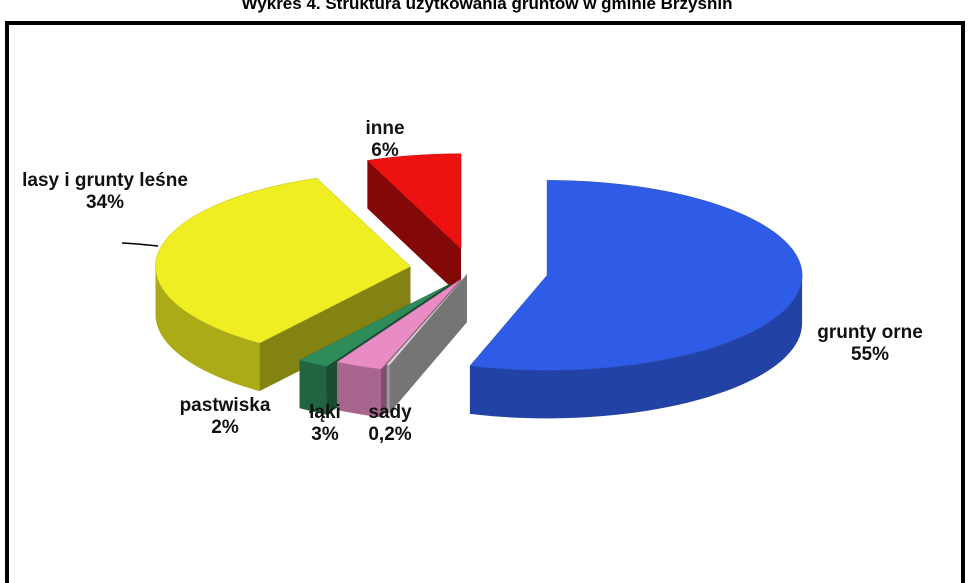 The height and width of the screenshot is (583, 974). What do you see at coordinates (870, 332) in the screenshot?
I see `category-label: grunty orne` at bounding box center [870, 332].